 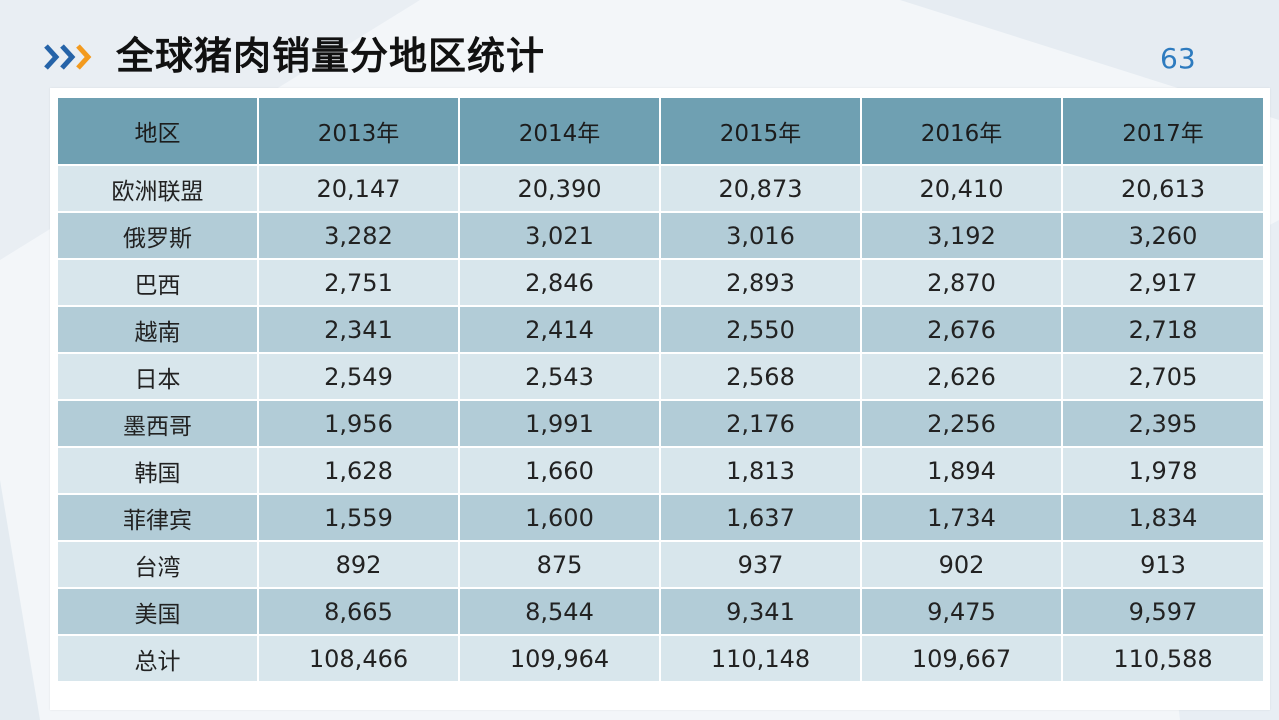 What do you see at coordinates (559, 235) in the screenshot?
I see `value-cell: 3,021` at bounding box center [559, 235].